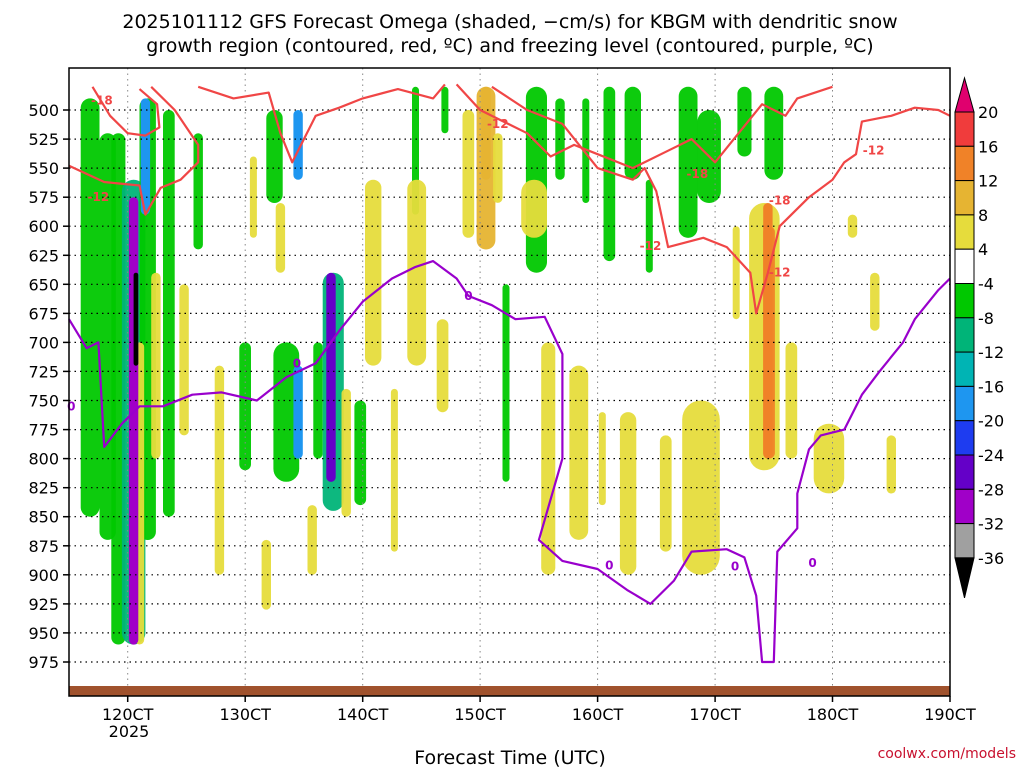  Describe the element at coordinates (964, 578) in the screenshot. I see `colorbar-arrow-bottom` at that location.